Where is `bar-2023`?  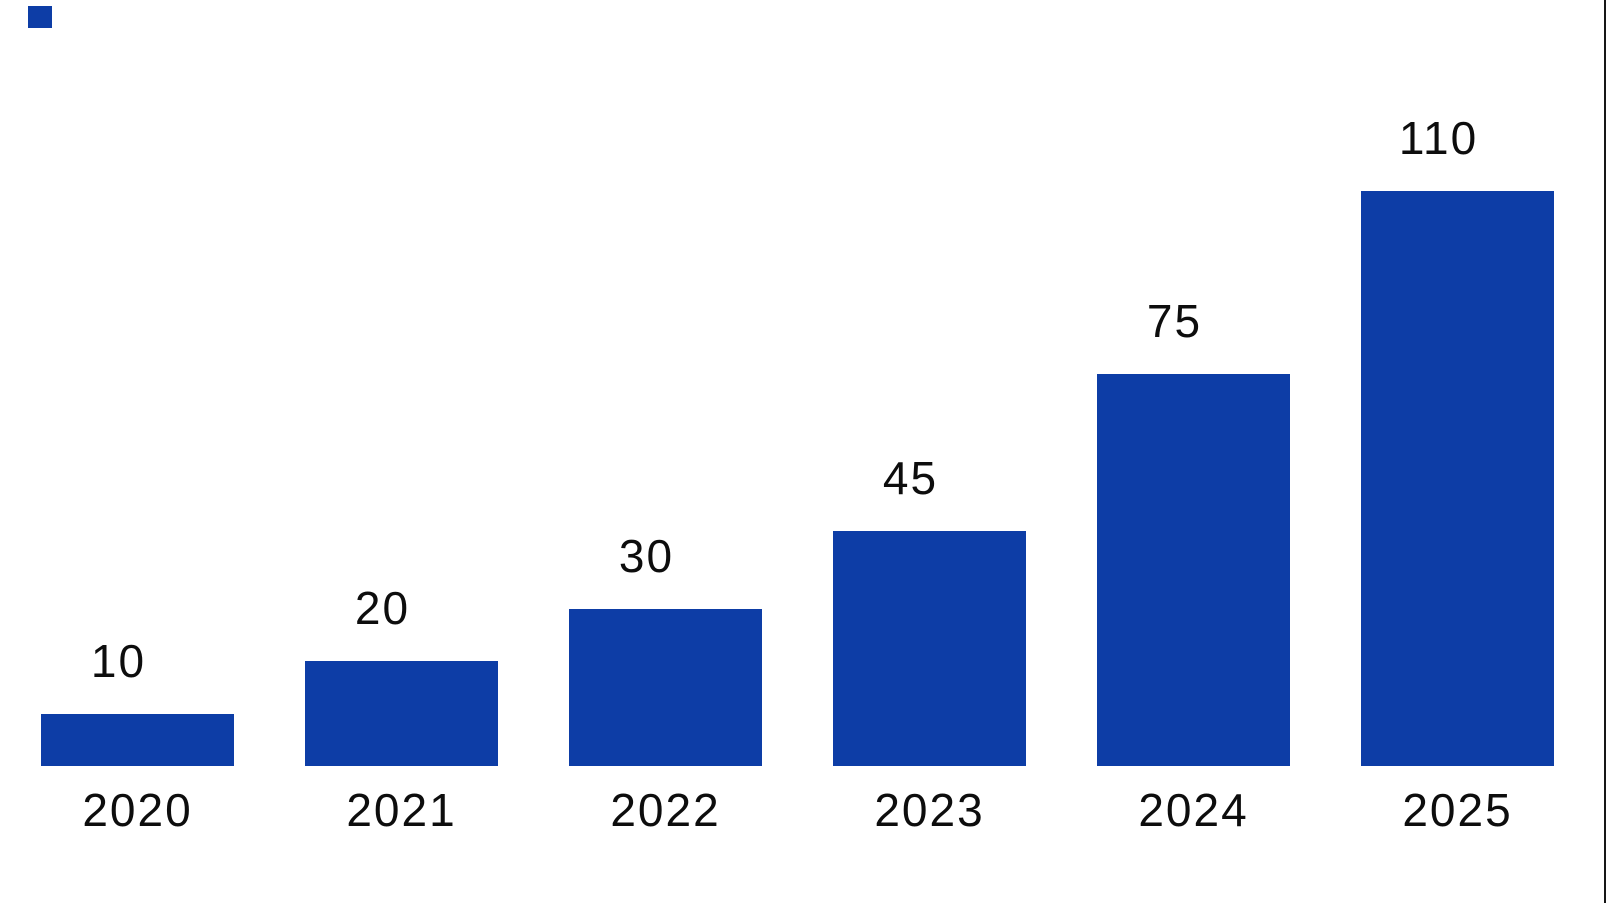
bar-2023 is located at coordinates (929, 648).